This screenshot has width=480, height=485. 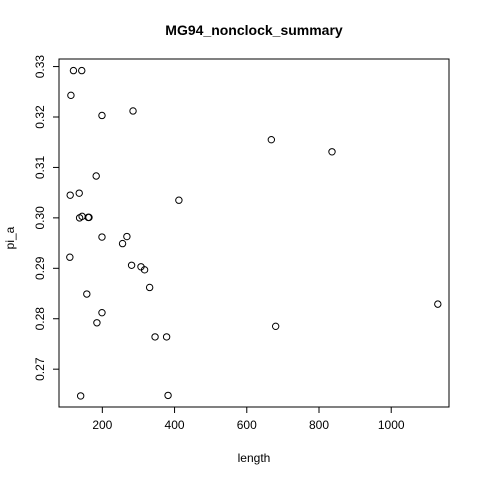 I want to click on y-tick-label: 0.29, so click(x=40, y=268).